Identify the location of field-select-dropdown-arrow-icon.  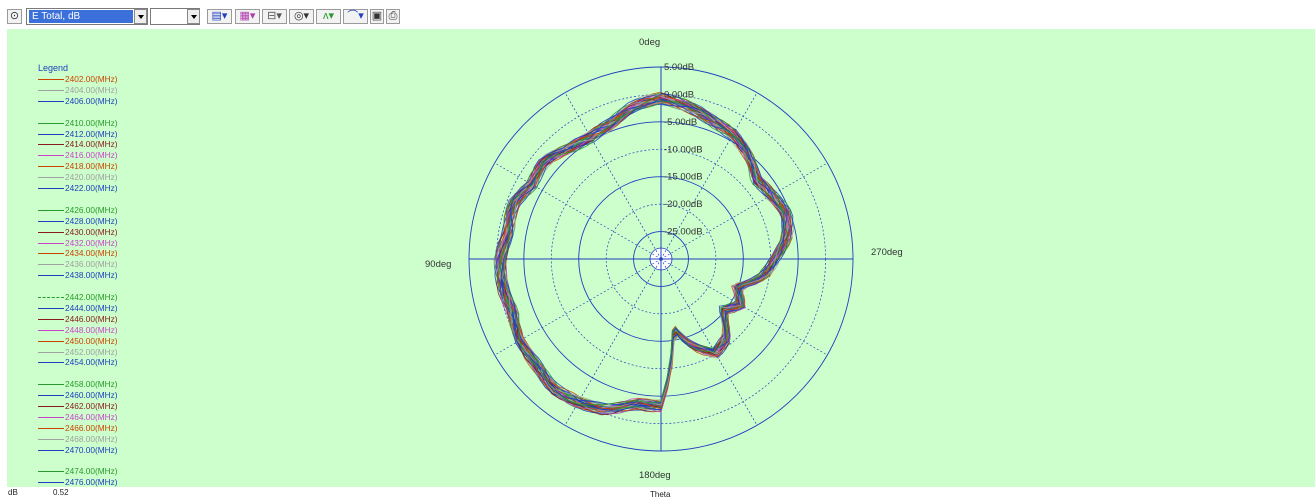
(140, 16).